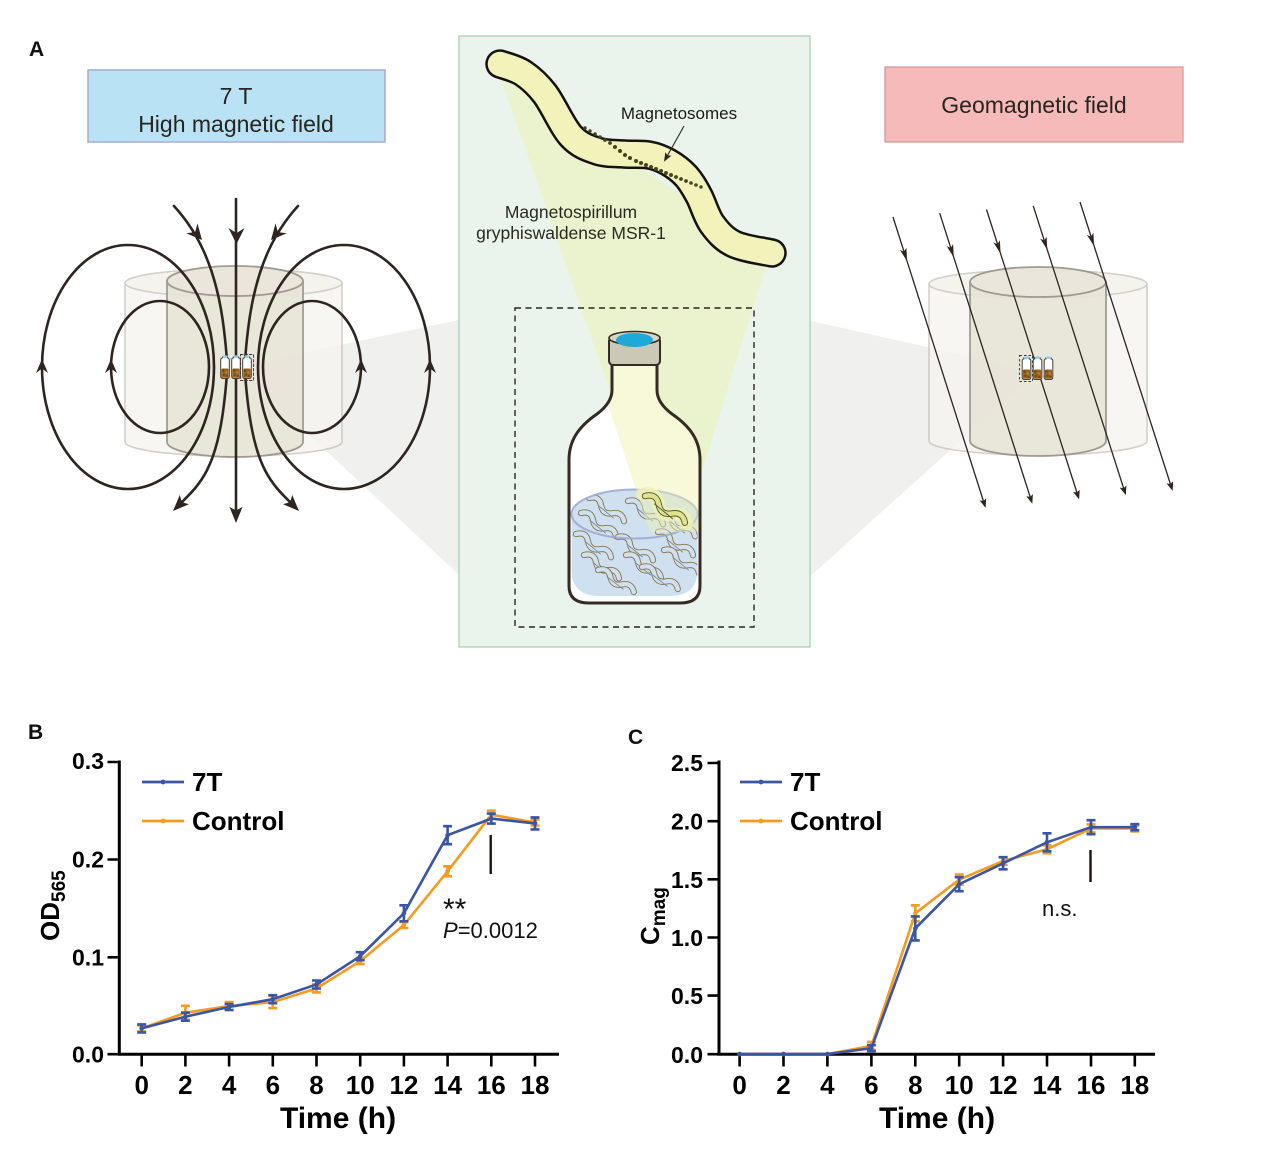 This screenshot has height=1154, width=1268. Describe the element at coordinates (687, 996) in the screenshot. I see `svg-text: 0.5` at that location.